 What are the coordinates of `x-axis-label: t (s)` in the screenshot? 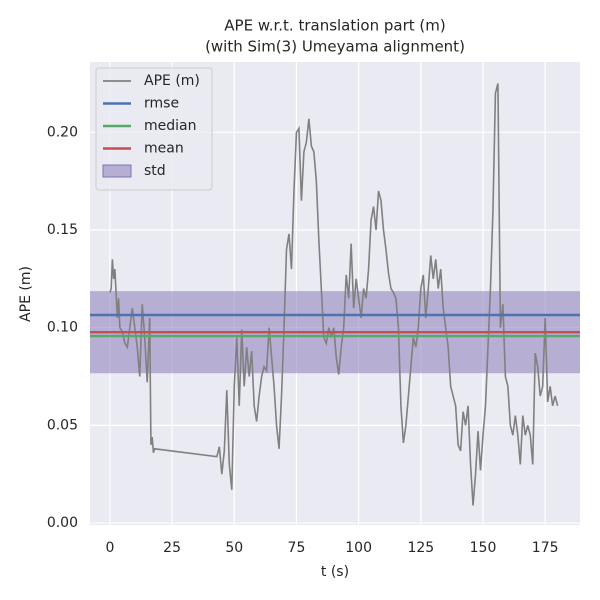 It's located at (335, 572).